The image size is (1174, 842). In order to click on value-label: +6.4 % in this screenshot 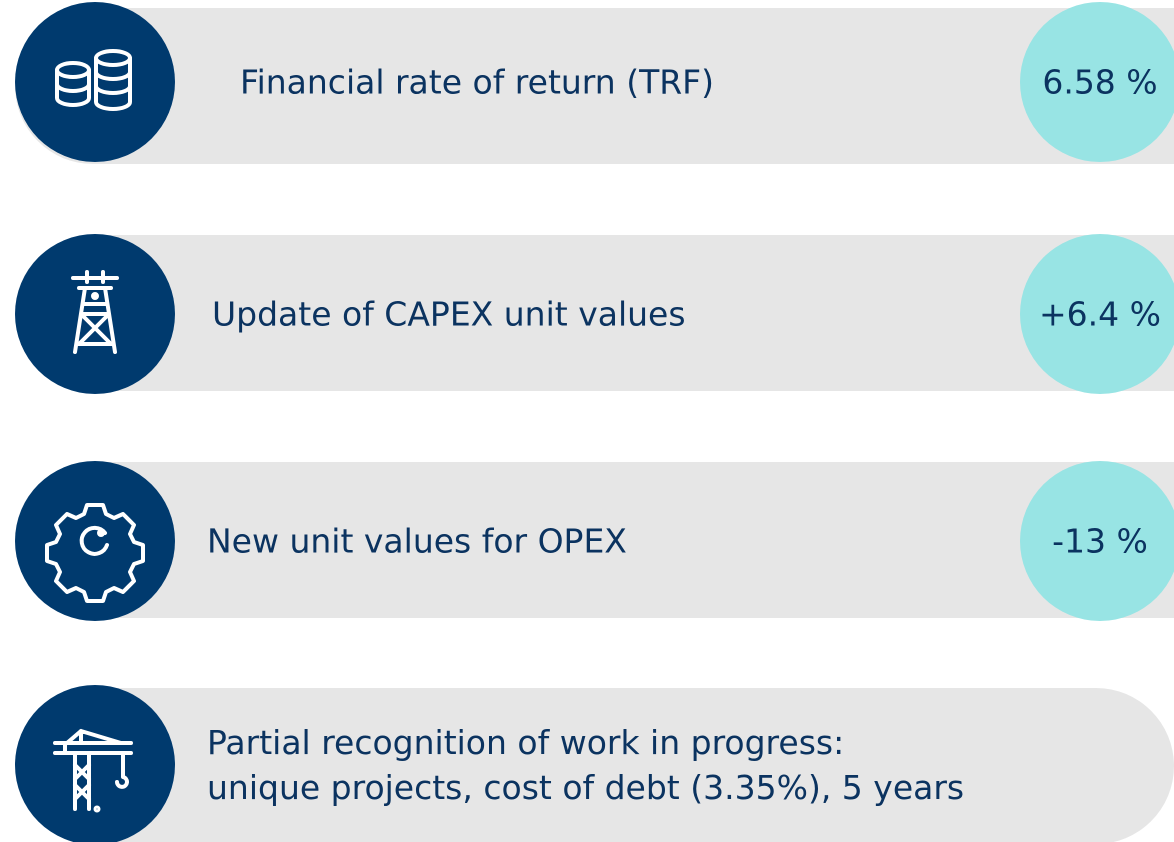, I will do `click(1100, 314)`.